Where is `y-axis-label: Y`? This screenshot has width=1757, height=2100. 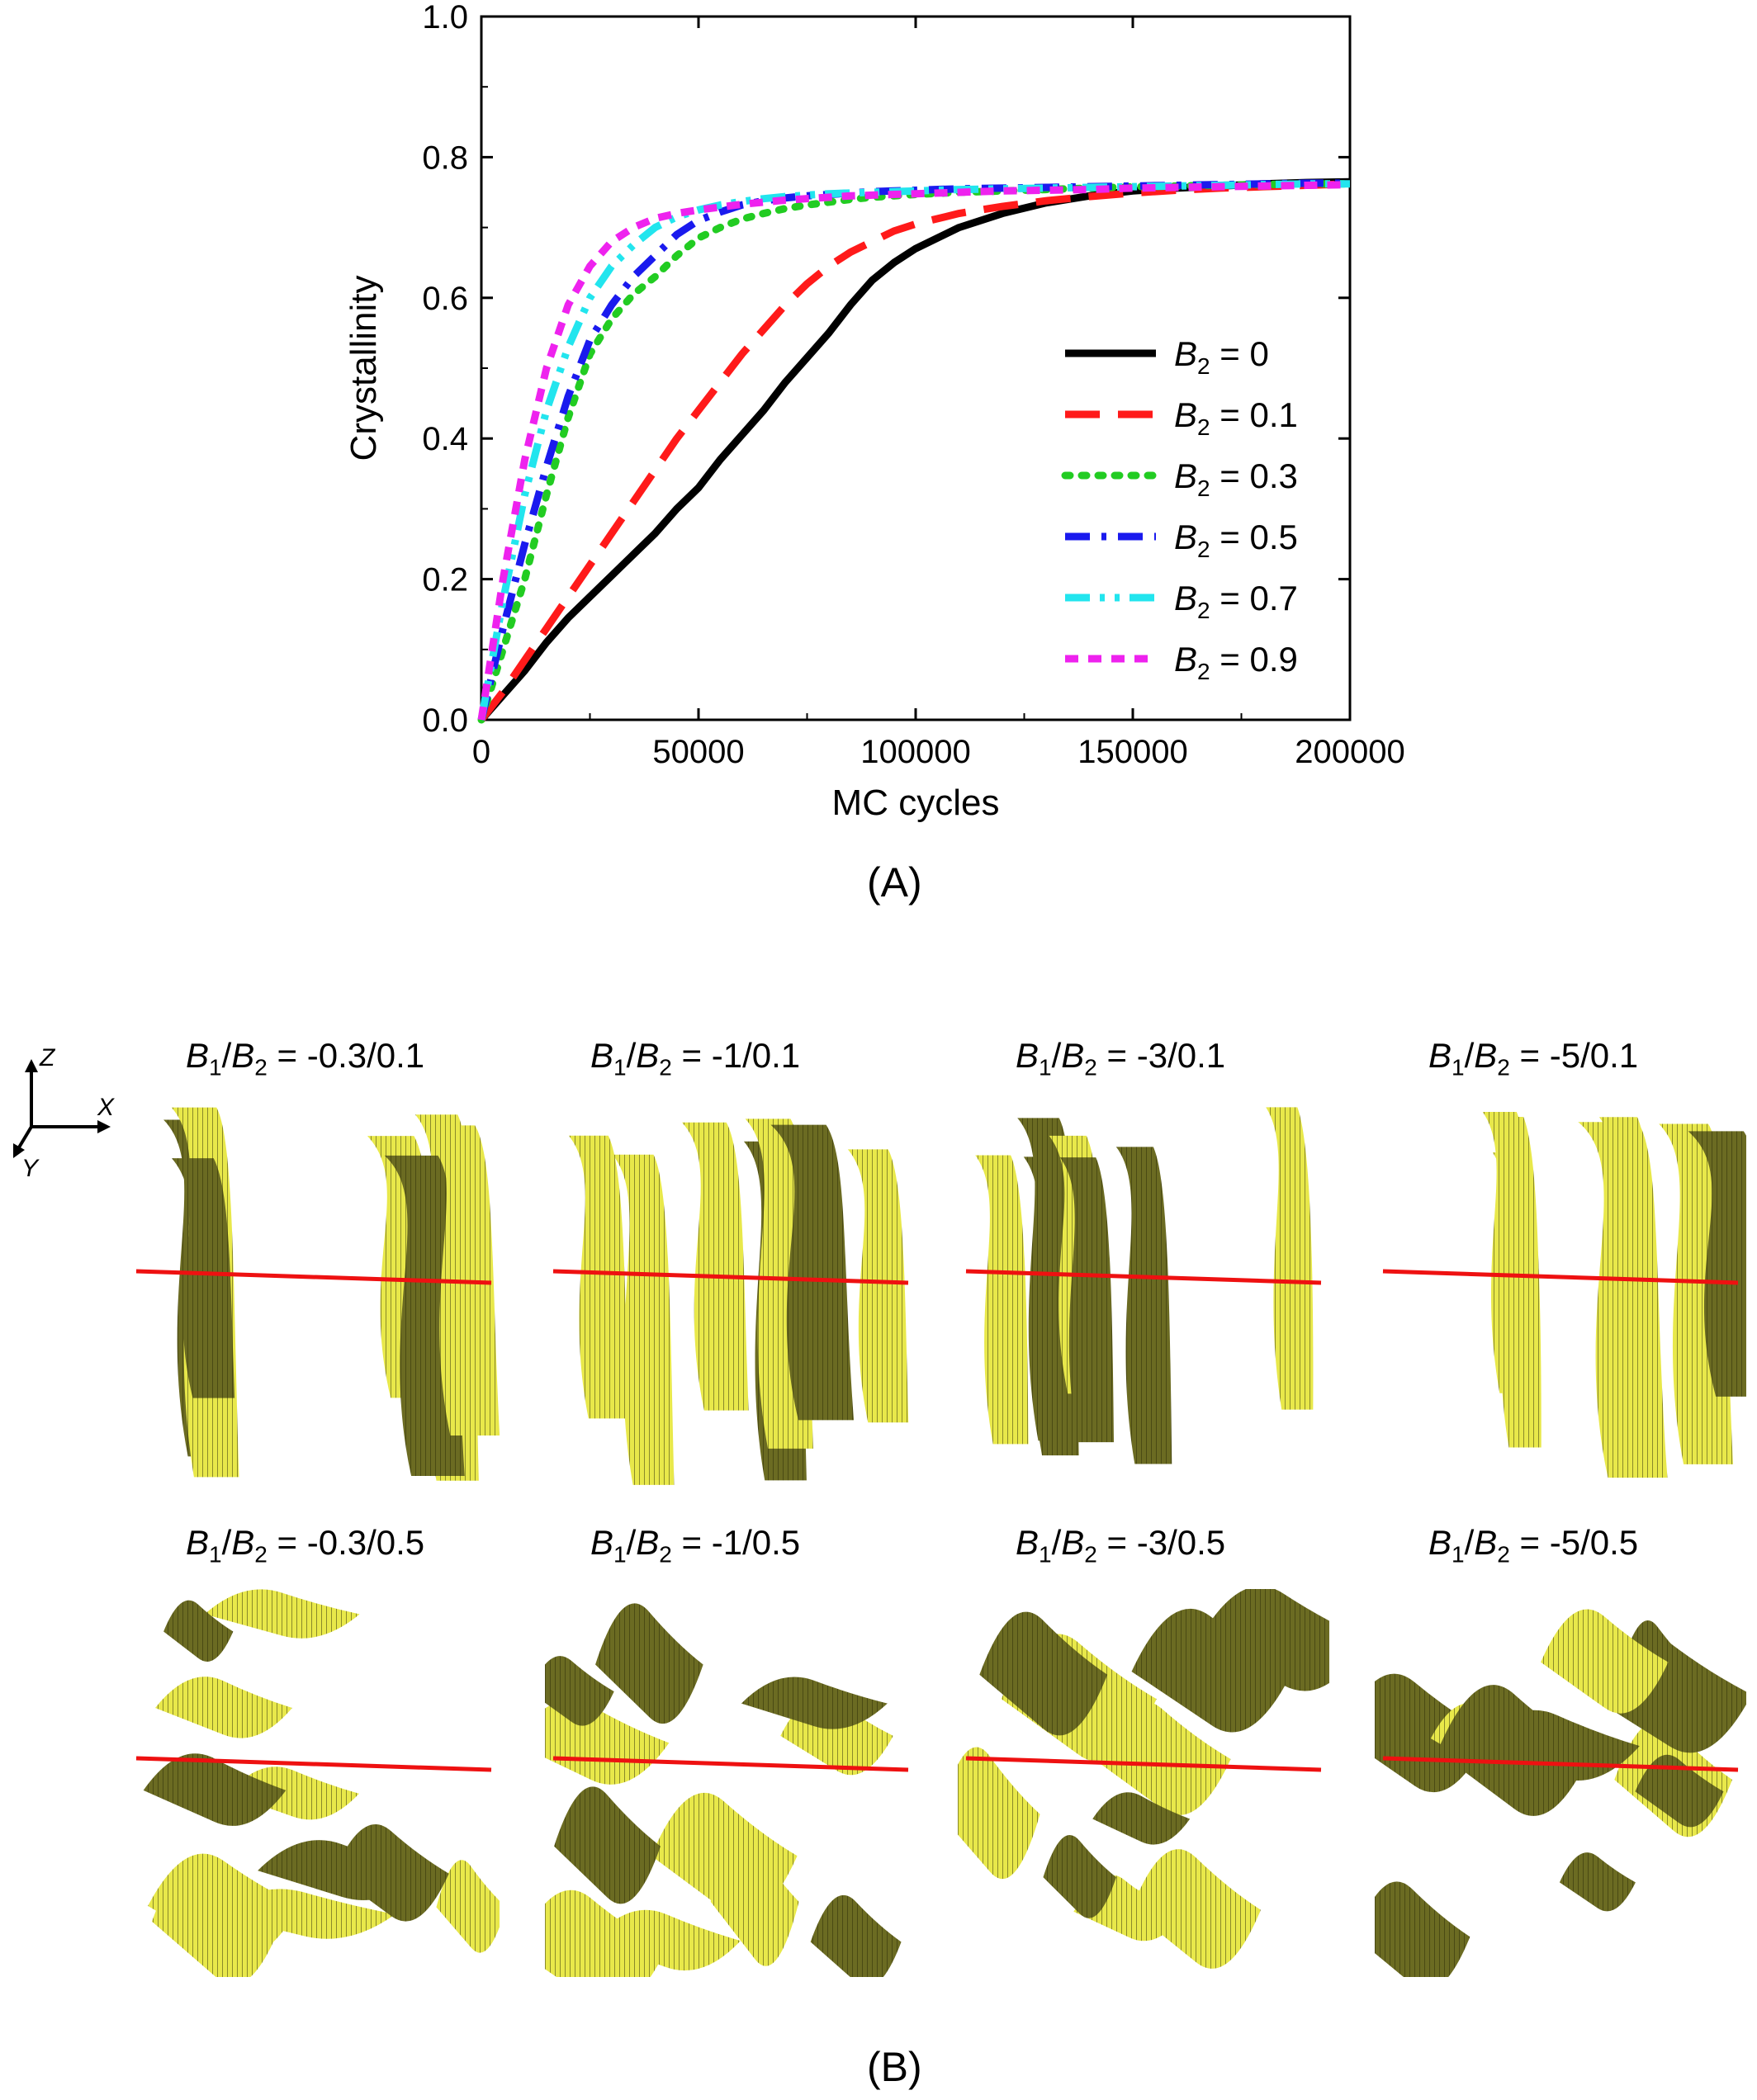 y-axis-label: Y is located at coordinates (31, 1169).